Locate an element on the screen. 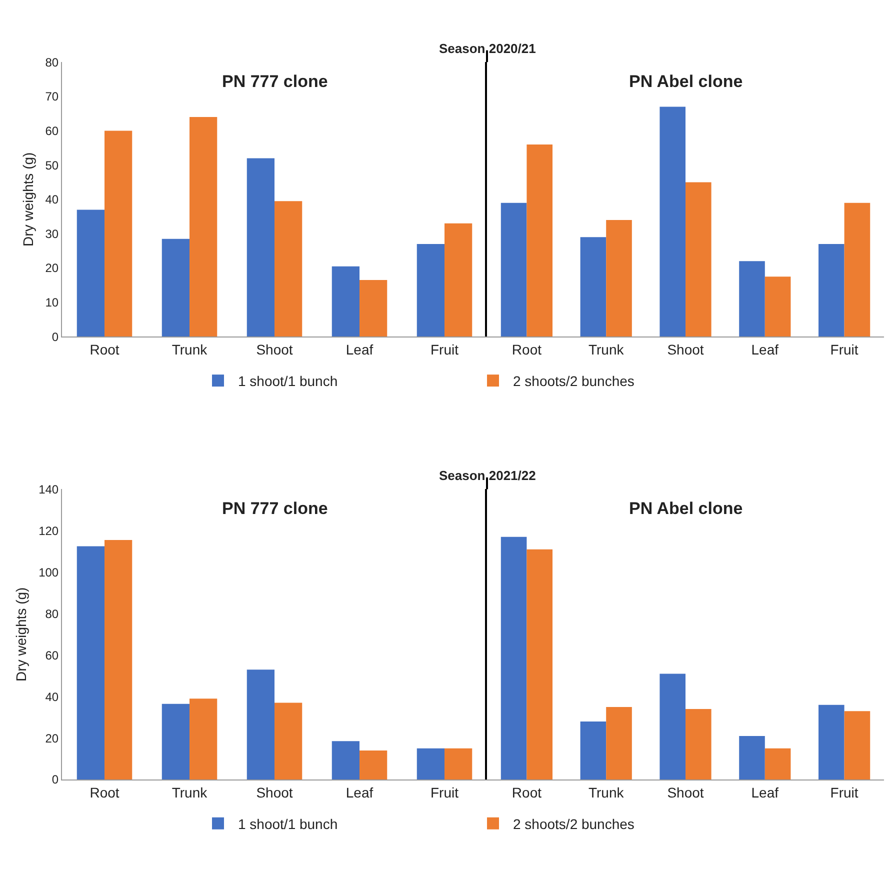 This screenshot has width=888, height=882. text: Season 2020/21 is located at coordinates (487, 48).